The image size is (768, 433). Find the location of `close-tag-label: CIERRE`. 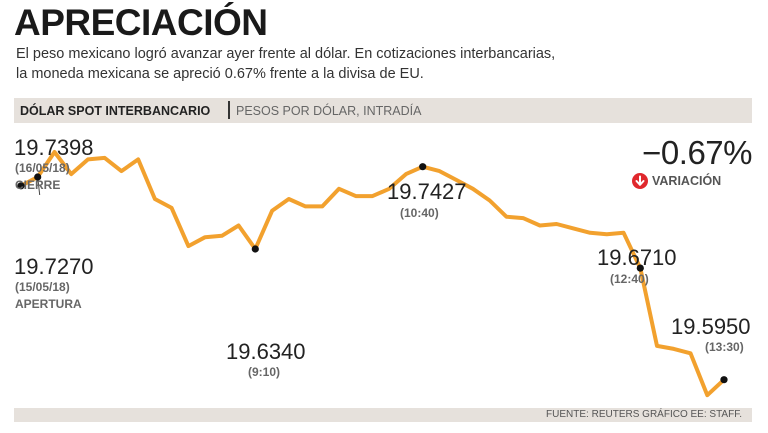

close-tag-label: CIERRE is located at coordinates (37, 185).